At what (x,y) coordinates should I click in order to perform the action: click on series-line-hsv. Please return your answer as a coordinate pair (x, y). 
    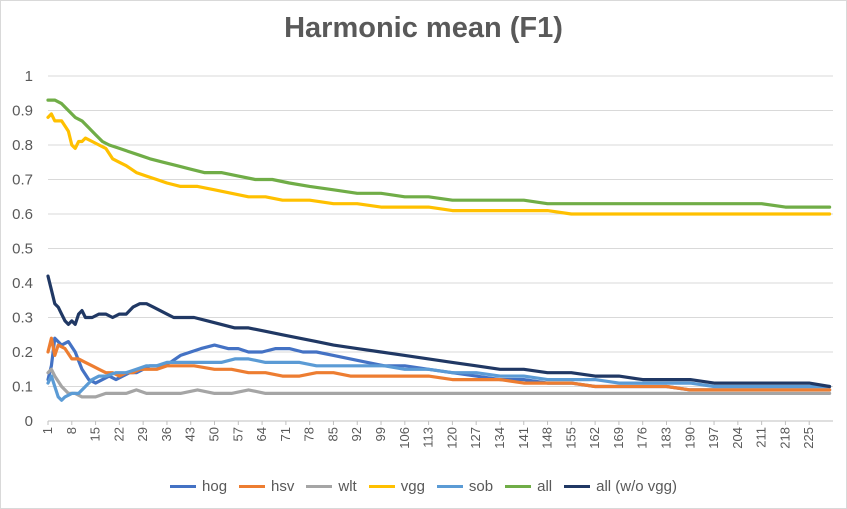
    Looking at the image, I should click on (439, 364).